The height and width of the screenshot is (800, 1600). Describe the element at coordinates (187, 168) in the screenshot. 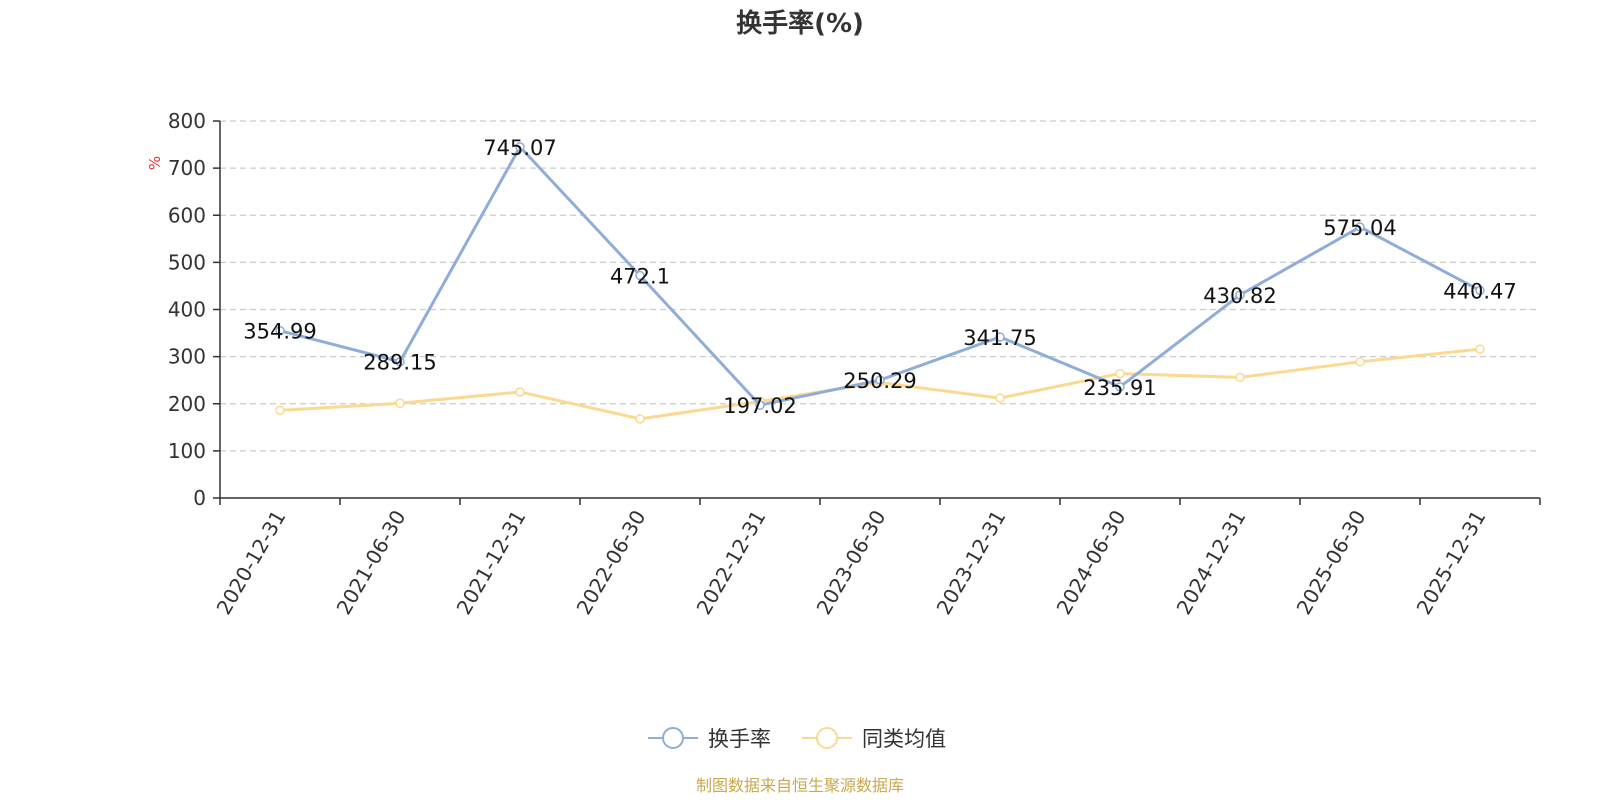

I see `y-tick-label: 700` at that location.